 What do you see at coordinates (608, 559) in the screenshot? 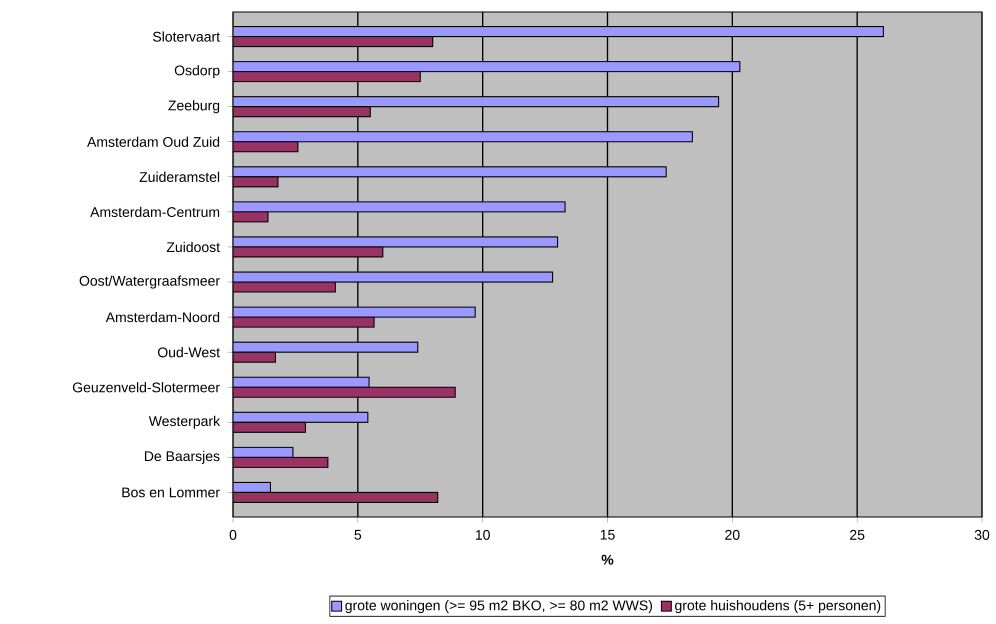
I see `x-axis-title: %` at bounding box center [608, 559].